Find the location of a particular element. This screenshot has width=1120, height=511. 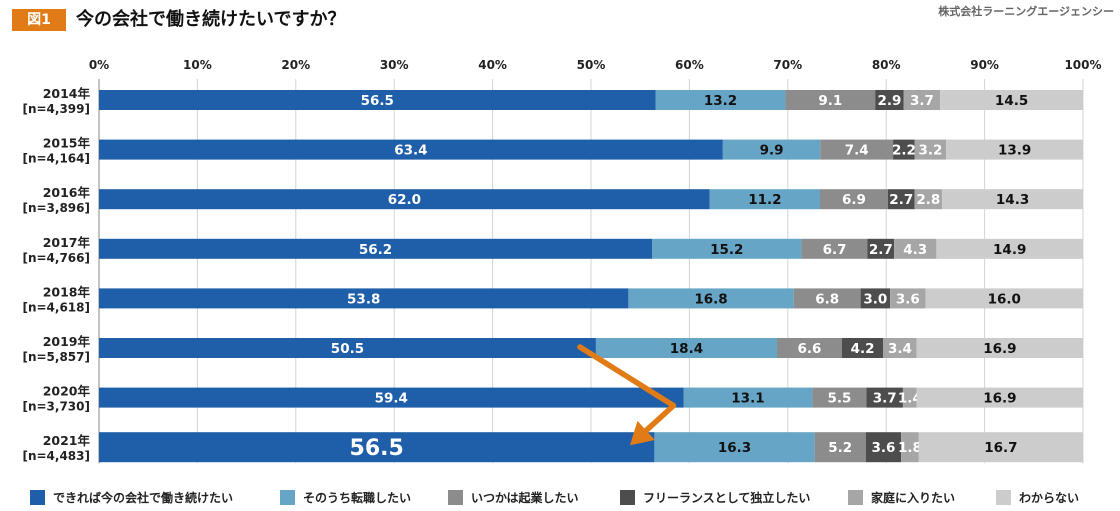

annotation-arrow is located at coordinates (627, 395).